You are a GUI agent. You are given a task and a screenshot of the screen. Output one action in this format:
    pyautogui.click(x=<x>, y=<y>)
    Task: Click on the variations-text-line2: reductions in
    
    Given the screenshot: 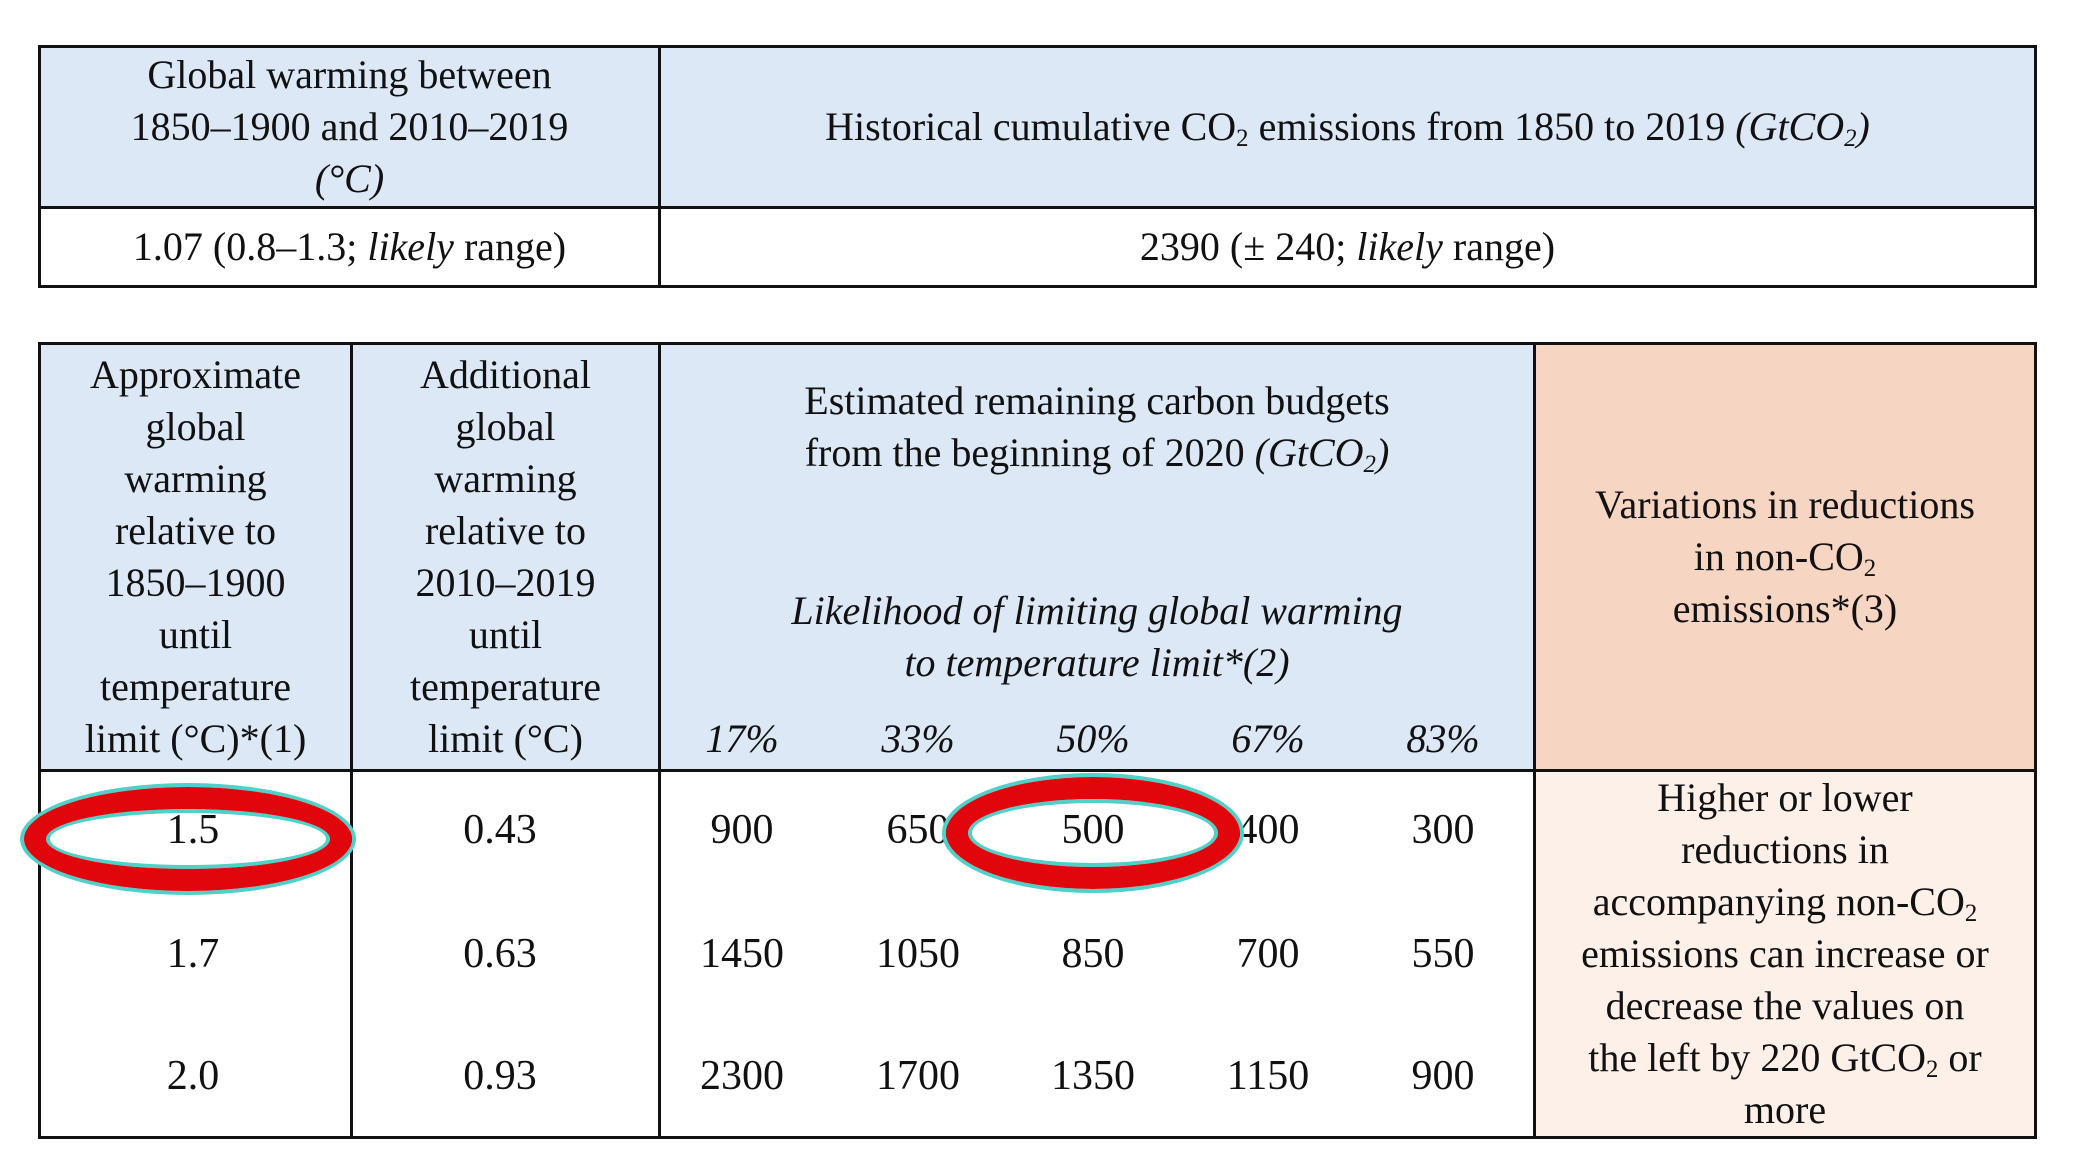 What is the action you would take?
    pyautogui.click(x=1785, y=849)
    